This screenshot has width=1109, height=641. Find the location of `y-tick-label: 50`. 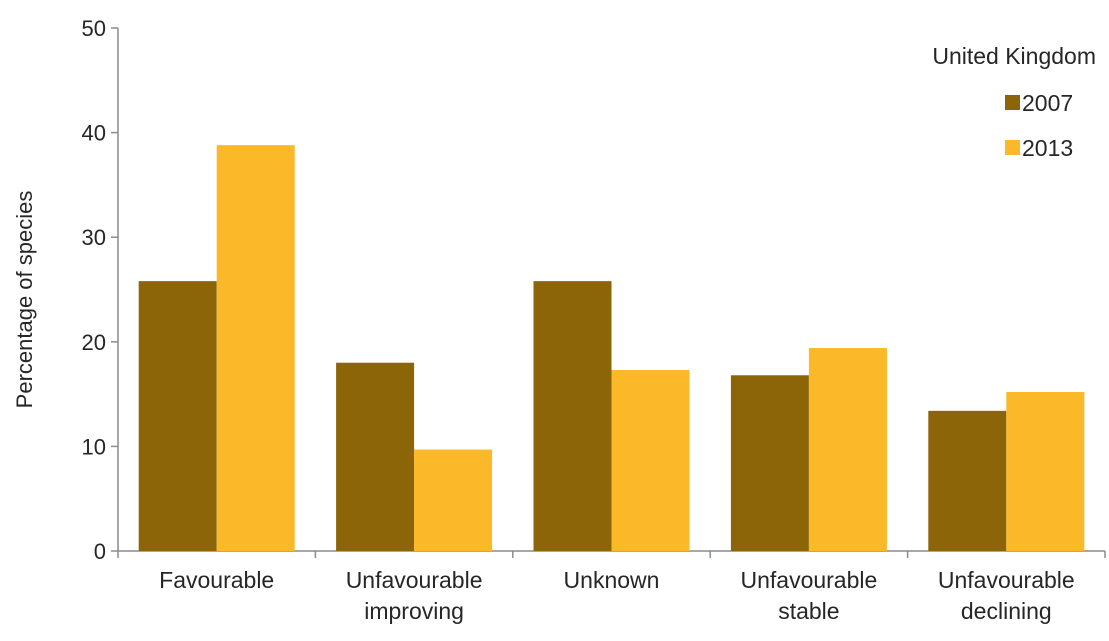

y-tick-label: 50 is located at coordinates (94, 28).